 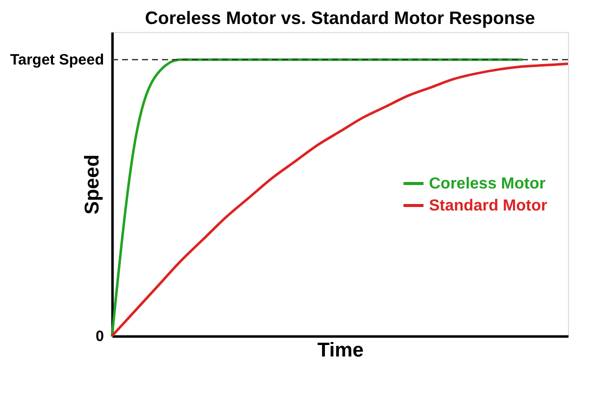 What do you see at coordinates (93, 184) in the screenshot?
I see `y-axis-title: Speed` at bounding box center [93, 184].